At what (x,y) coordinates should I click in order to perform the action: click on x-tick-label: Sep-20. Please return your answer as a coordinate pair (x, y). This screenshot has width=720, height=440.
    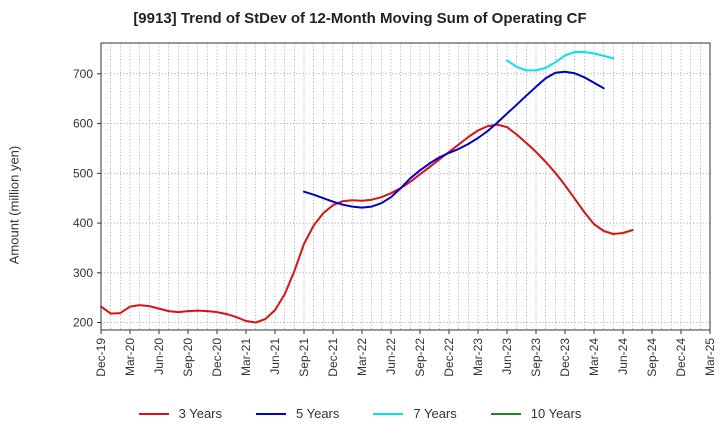
    Looking at the image, I should click on (188, 357).